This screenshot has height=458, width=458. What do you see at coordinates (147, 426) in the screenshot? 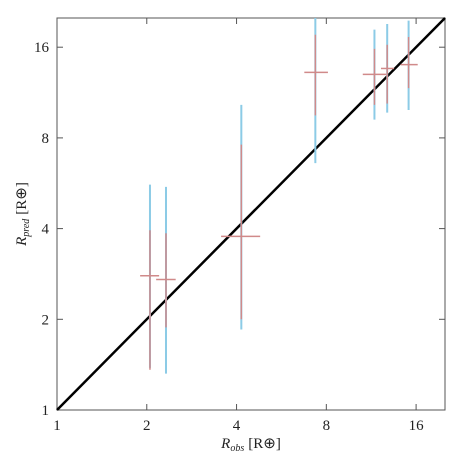
I see `x-tick-label: 2` at bounding box center [147, 426].